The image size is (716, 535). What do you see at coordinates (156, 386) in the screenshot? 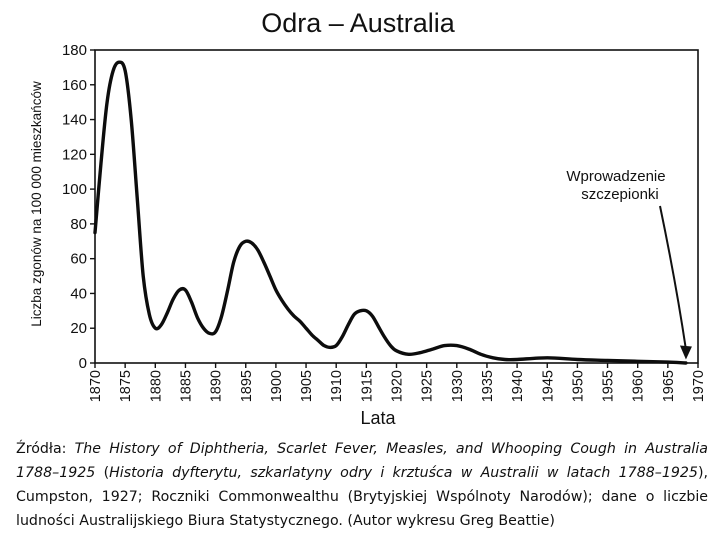
I see `x-tick-label: 1880` at bounding box center [156, 386].